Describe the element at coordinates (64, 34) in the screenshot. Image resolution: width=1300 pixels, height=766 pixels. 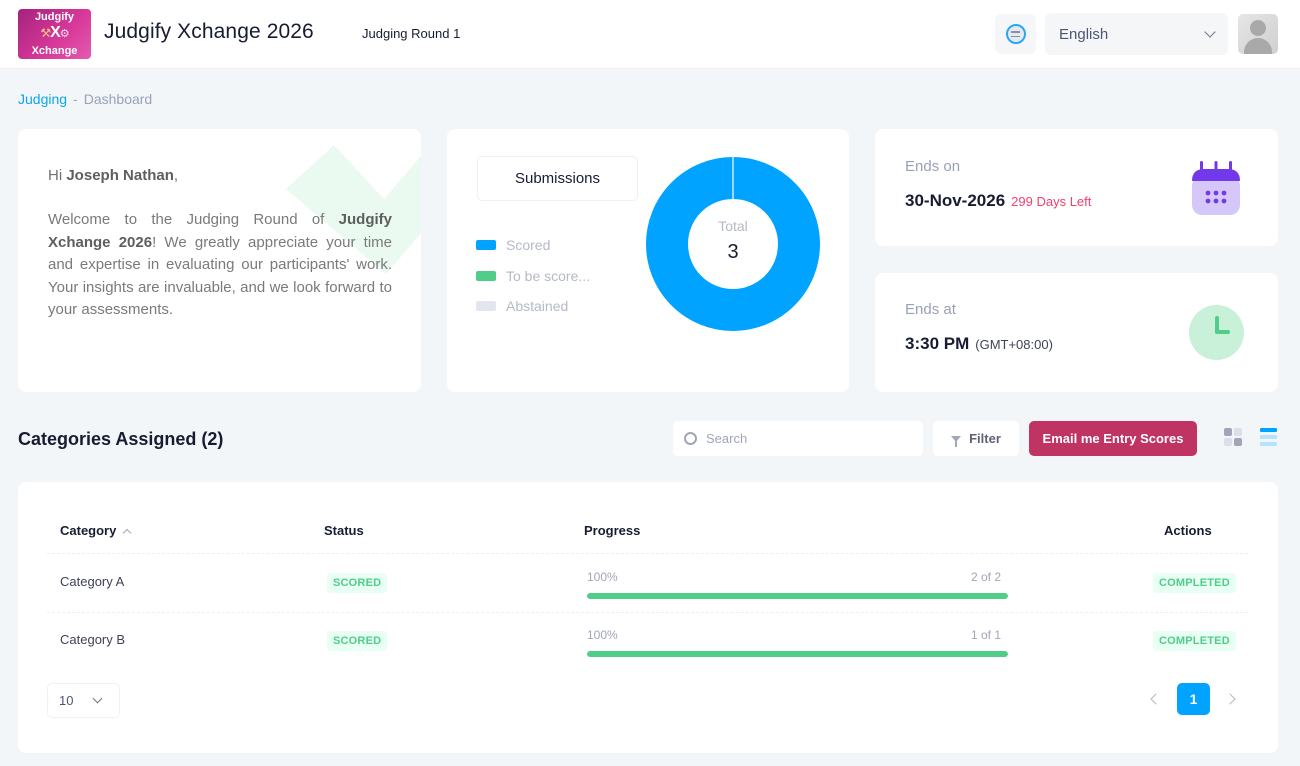
I see `cog-icon: ⚙` at that location.